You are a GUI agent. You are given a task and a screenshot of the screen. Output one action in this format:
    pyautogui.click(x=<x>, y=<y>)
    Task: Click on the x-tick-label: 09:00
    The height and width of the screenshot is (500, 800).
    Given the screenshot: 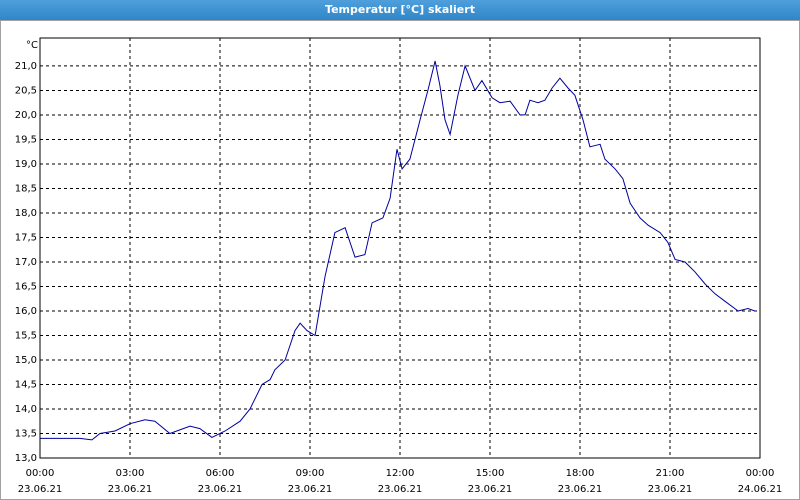 What is the action you would take?
    pyautogui.click(x=310, y=473)
    